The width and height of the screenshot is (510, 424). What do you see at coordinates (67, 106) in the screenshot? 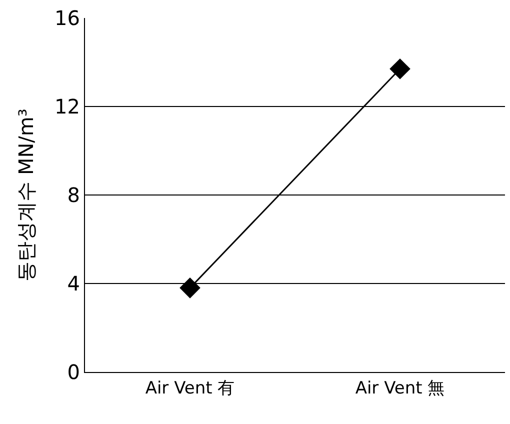
I see `y-tick-label: 12` at bounding box center [67, 106].